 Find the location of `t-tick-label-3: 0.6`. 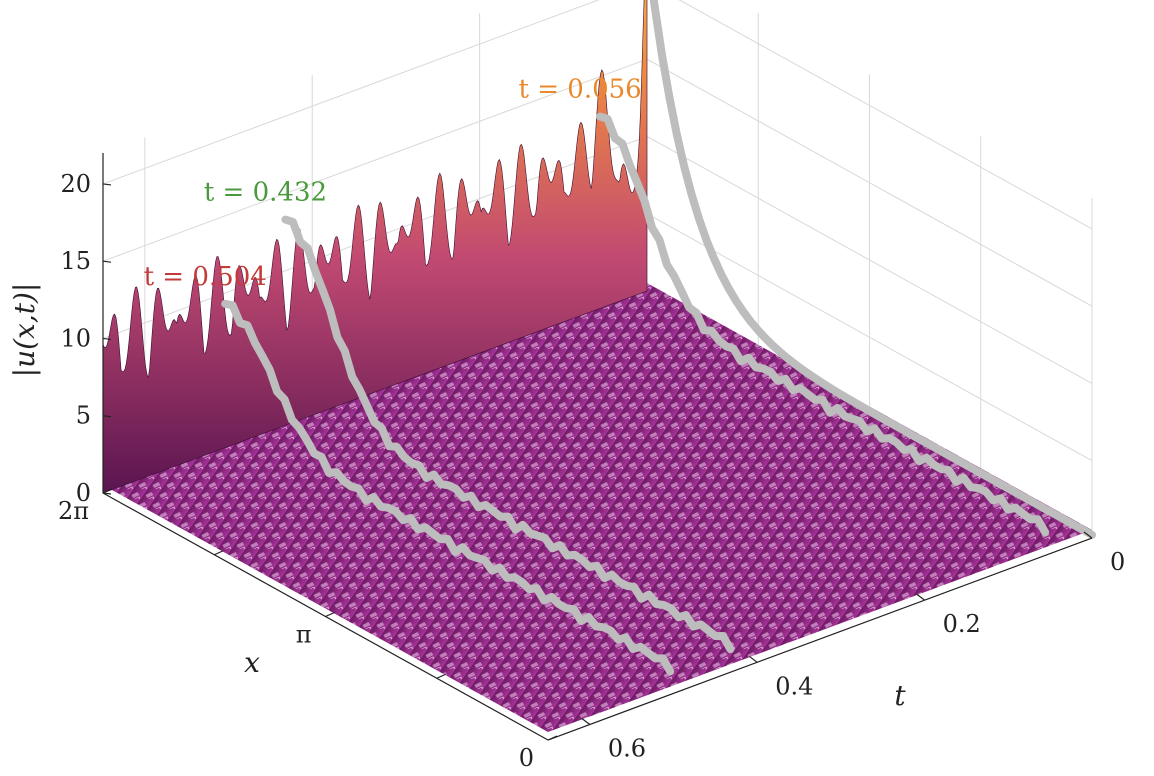

t-tick-label-3: 0.6 is located at coordinates (627, 748).